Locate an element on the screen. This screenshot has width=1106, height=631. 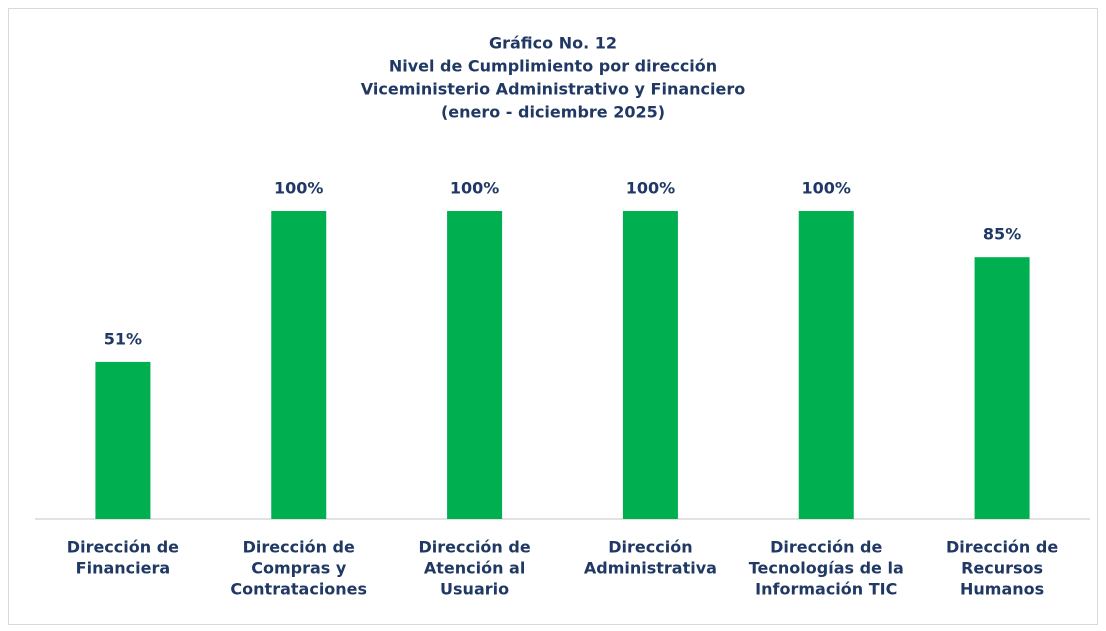
x-tick-label: Tecnologías de la is located at coordinates (826, 568).